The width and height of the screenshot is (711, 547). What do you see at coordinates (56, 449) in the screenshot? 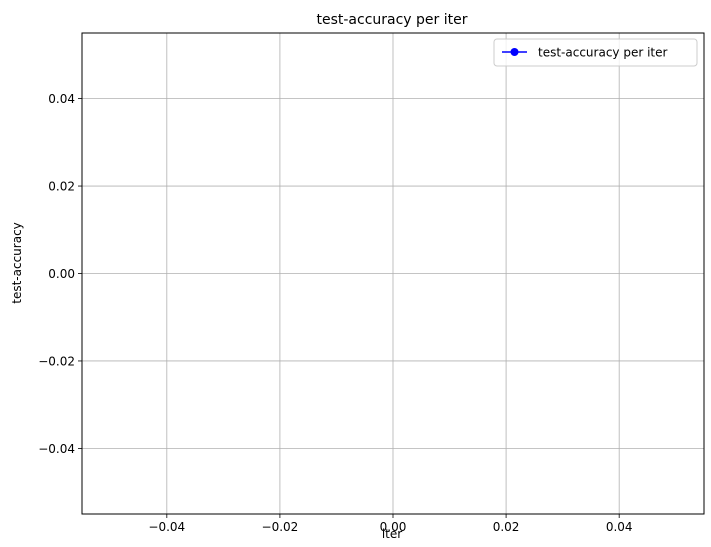
I see `y-tick-label: −0.04` at bounding box center [56, 449].